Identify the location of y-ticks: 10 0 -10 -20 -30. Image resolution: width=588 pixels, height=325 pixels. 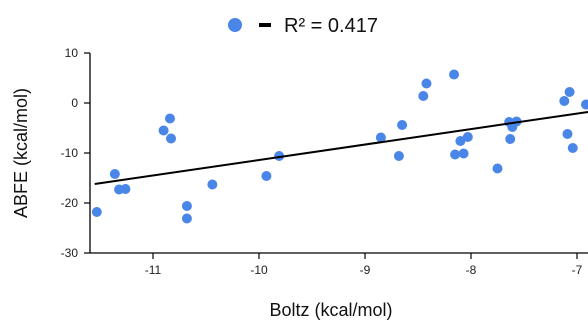
(75, 153).